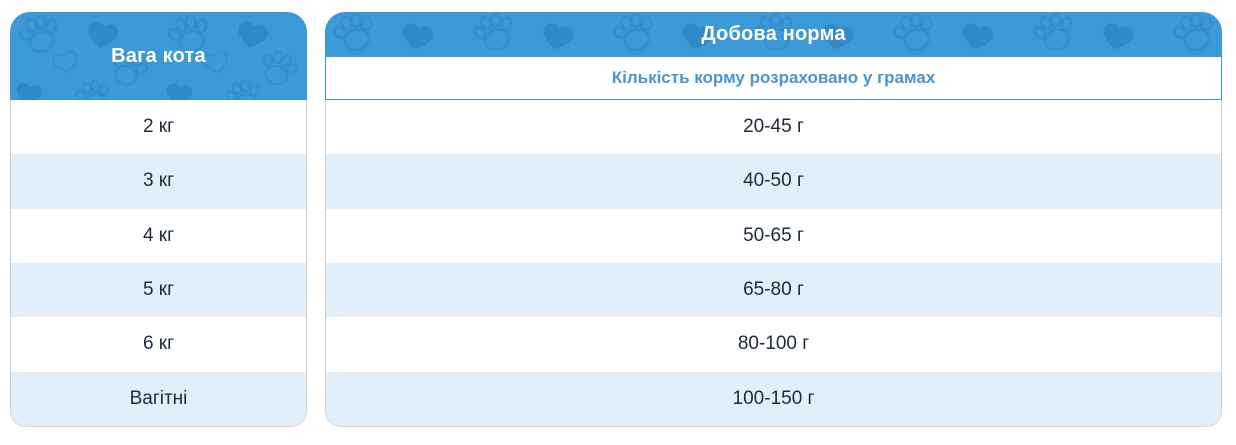  I want to click on cat-weight-header-label: Вага кота, so click(158, 55).